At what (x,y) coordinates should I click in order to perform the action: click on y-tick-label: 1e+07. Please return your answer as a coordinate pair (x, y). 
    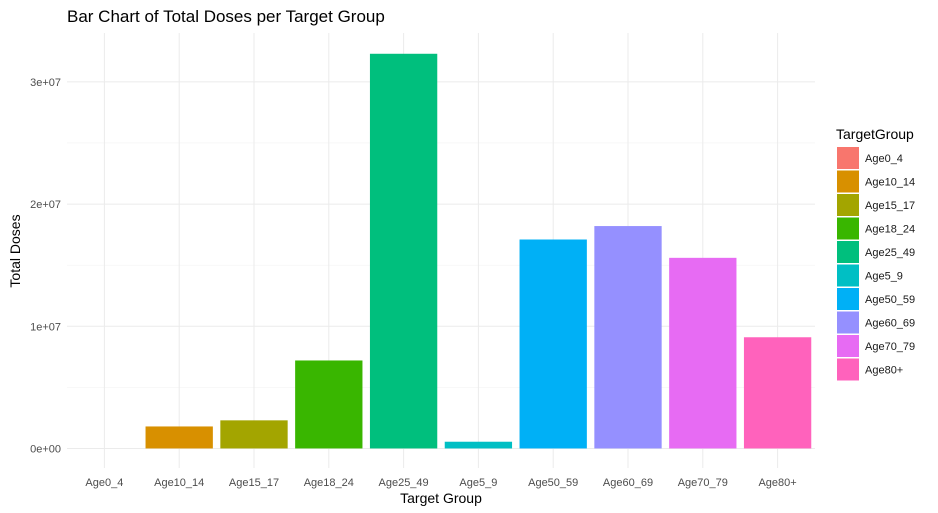
    Looking at the image, I should click on (45, 327).